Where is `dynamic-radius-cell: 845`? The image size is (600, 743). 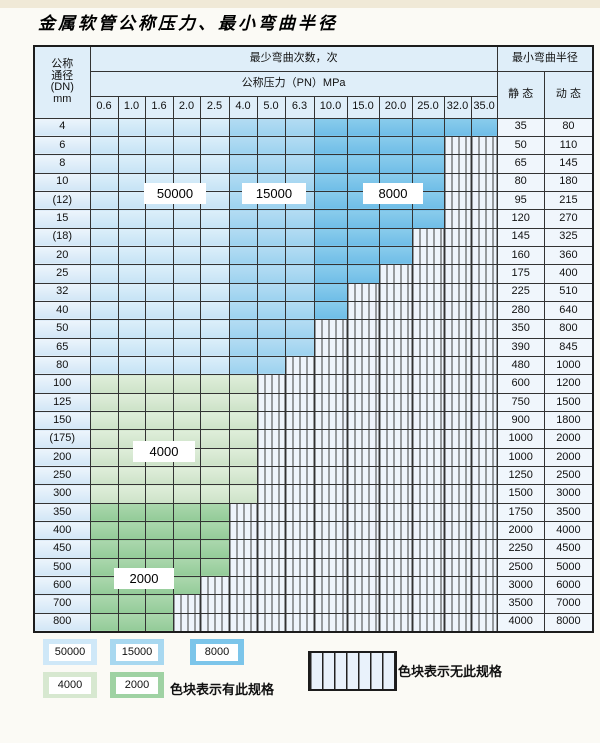
dynamic-radius-cell: 845 is located at coordinates (568, 347).